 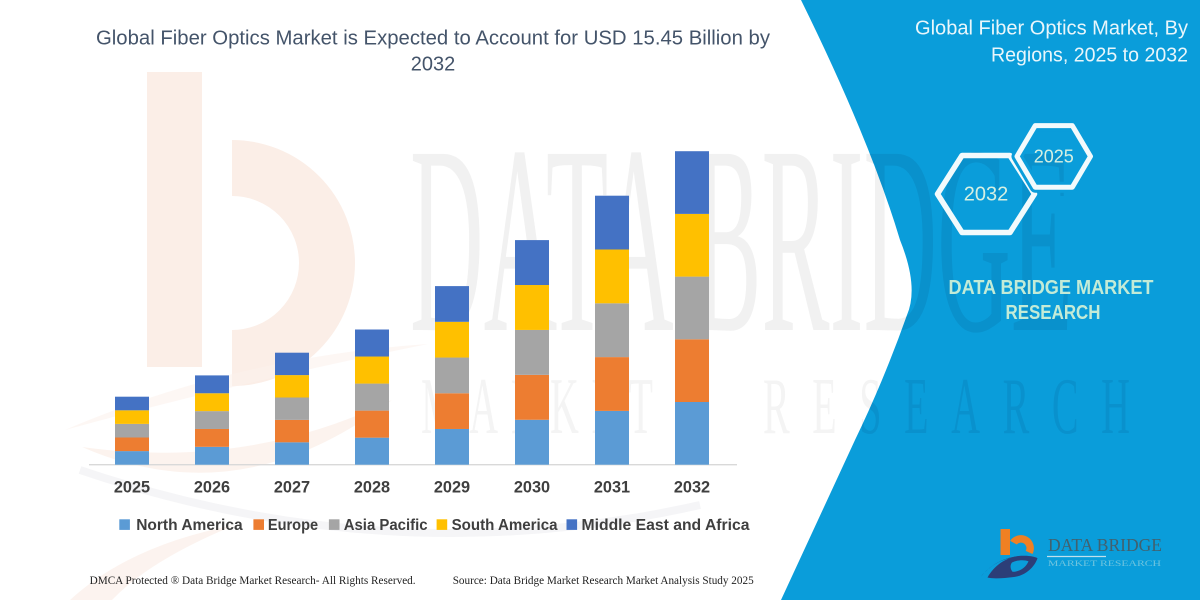 I want to click on svg-text: North America, so click(x=189, y=525).